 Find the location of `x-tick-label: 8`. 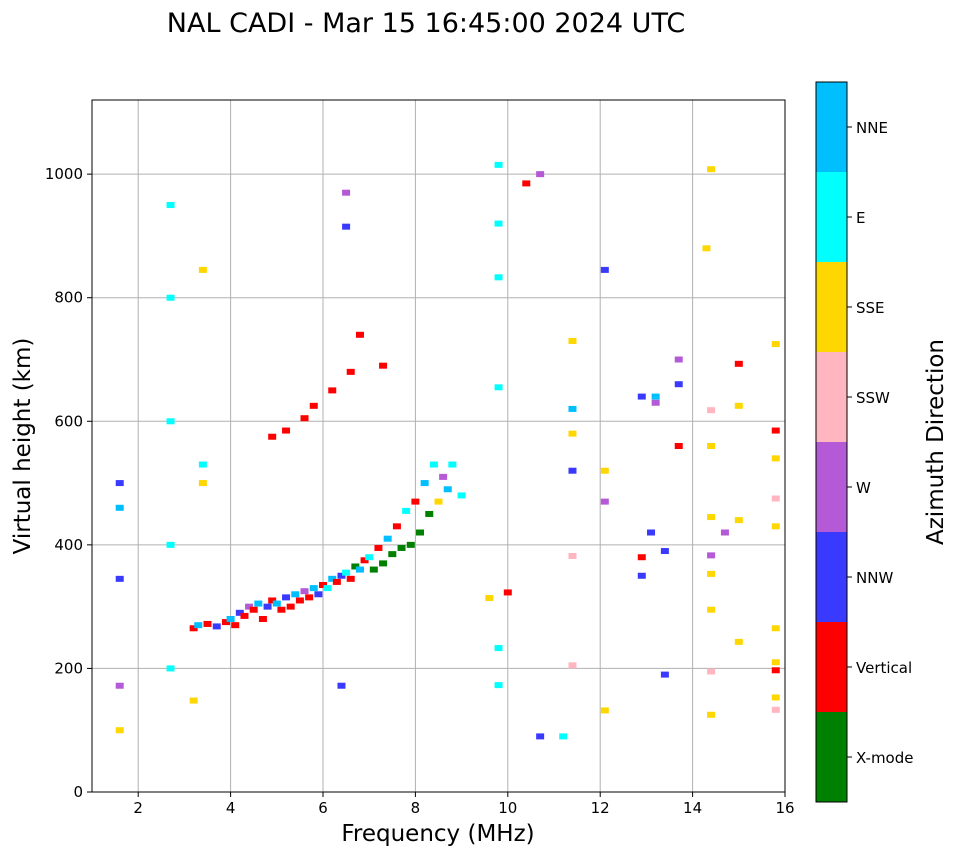

x-tick-label: 8 is located at coordinates (416, 808).